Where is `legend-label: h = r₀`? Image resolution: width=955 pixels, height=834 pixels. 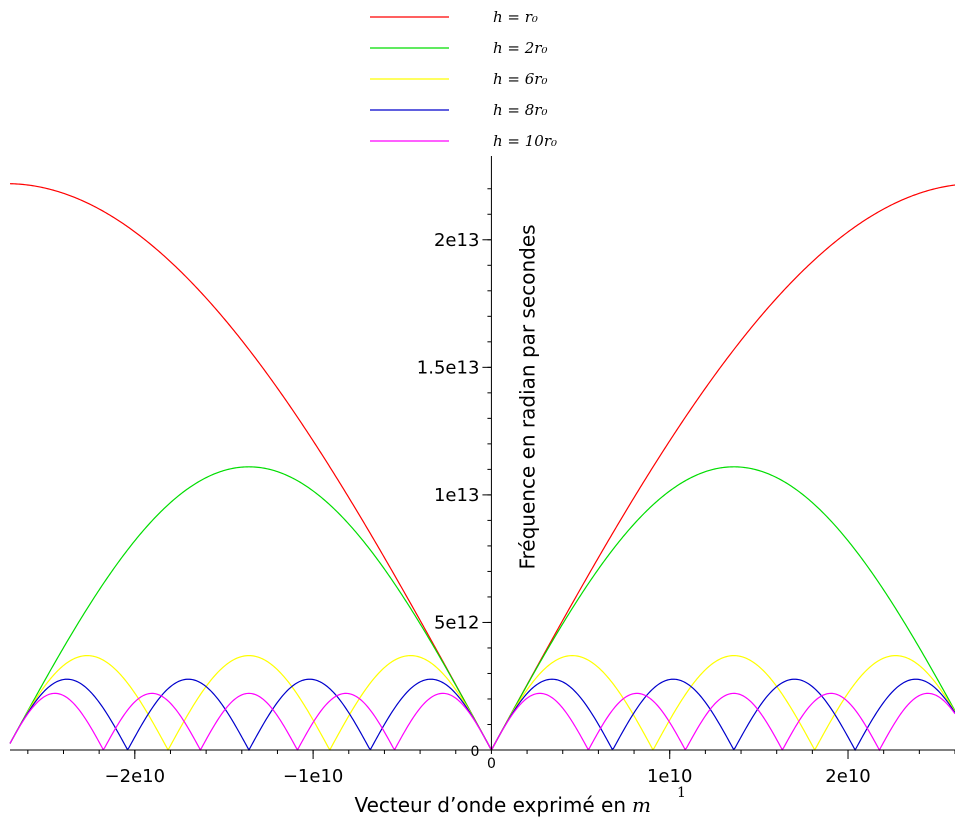
legend-label: h = r₀ is located at coordinates (515, 17).